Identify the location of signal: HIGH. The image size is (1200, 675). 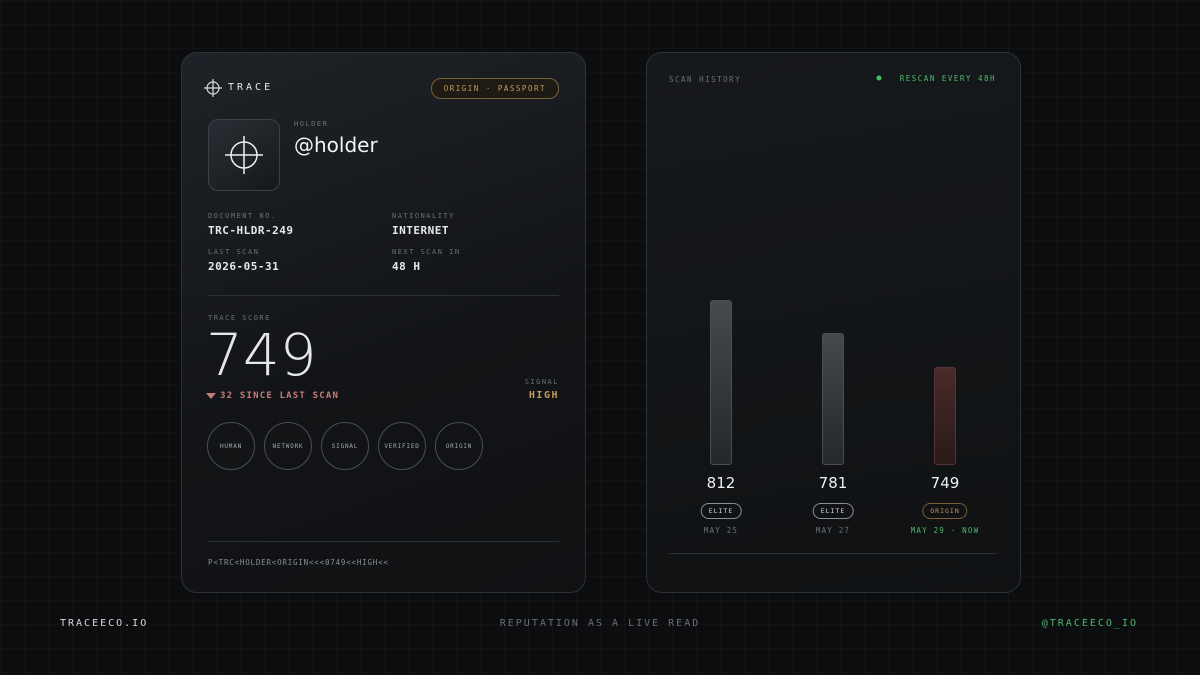
(543, 395).